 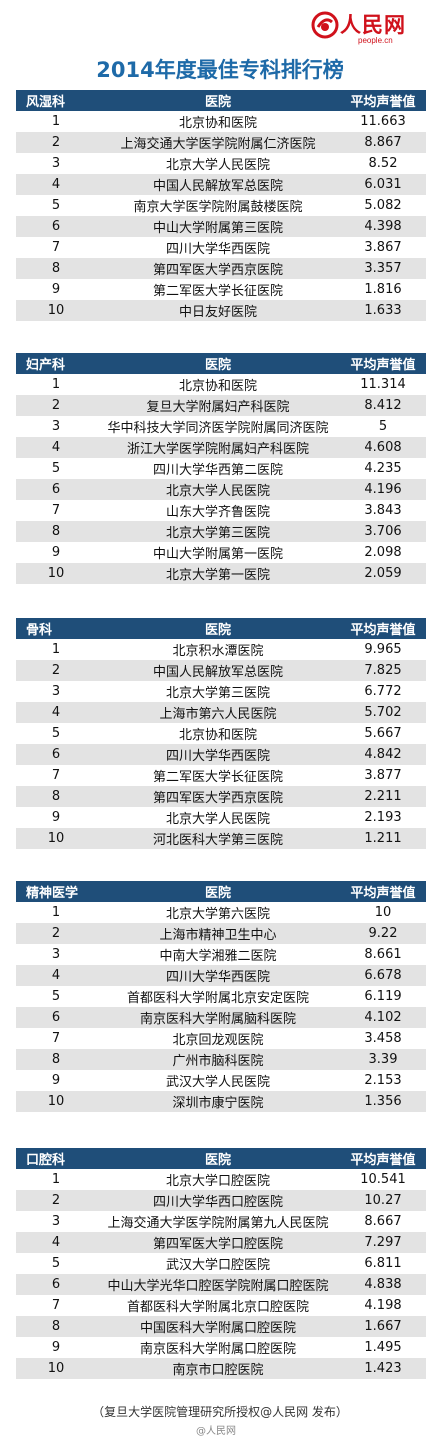 I want to click on hospital-cell: 中日友好医院, so click(x=217, y=312).